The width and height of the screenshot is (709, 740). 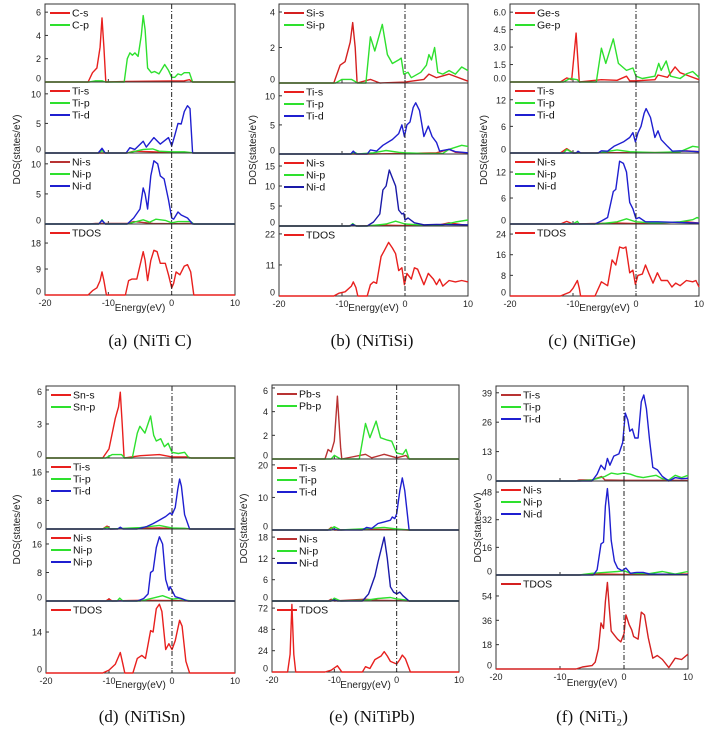 I want to click on y-tick-label: 1.5, so click(x=499, y=65).